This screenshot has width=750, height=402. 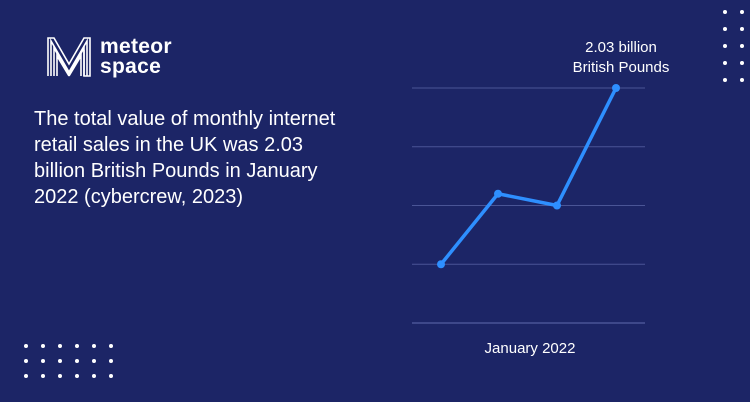 What do you see at coordinates (136, 46) in the screenshot?
I see `brand-line-1: meteor` at bounding box center [136, 46].